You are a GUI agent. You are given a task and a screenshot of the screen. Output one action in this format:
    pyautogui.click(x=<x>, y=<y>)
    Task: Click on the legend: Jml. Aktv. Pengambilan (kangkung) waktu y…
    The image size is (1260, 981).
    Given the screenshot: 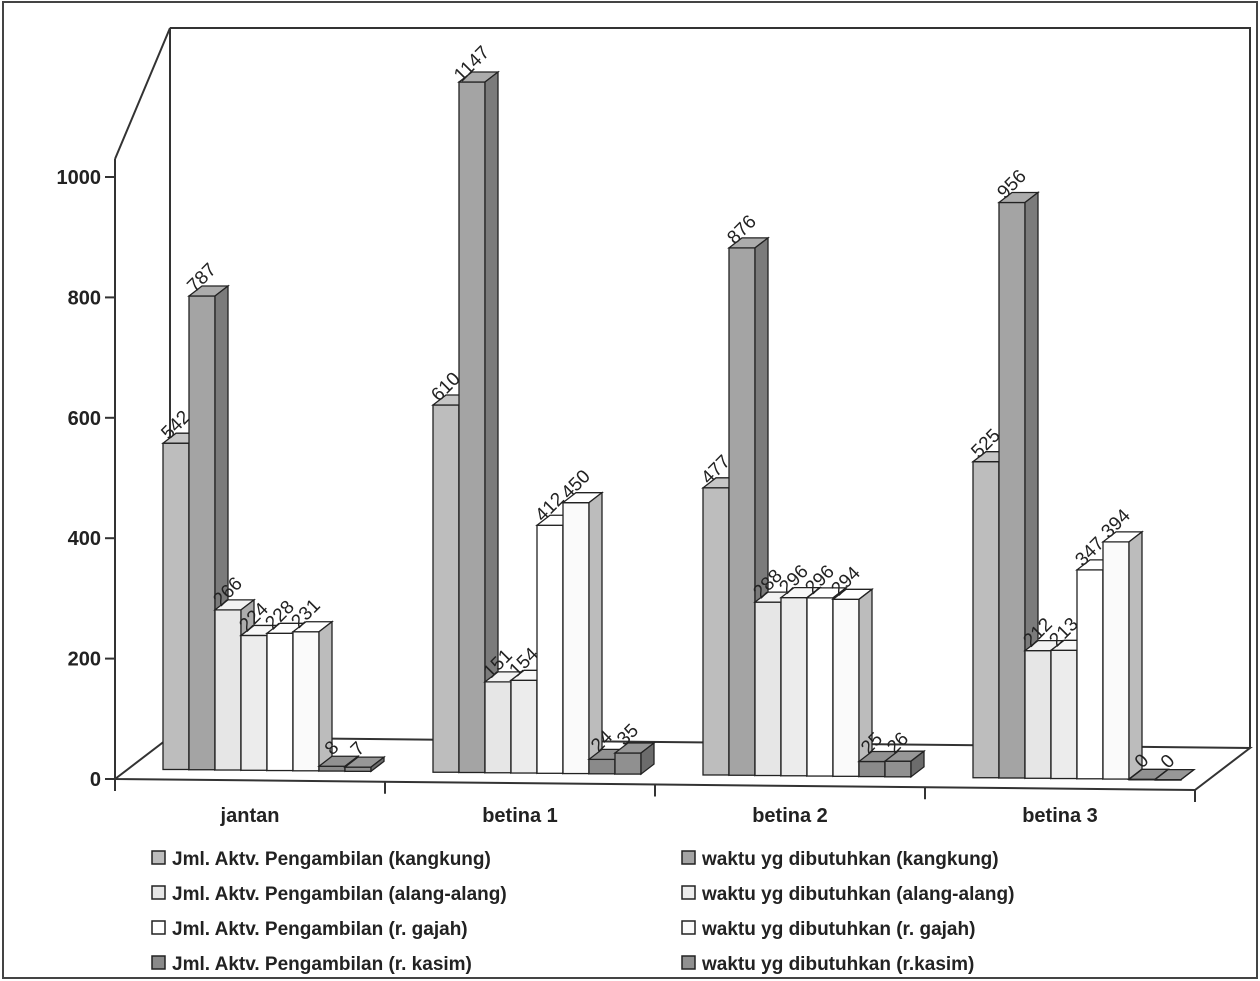 What is the action you would take?
    pyautogui.click(x=582, y=912)
    